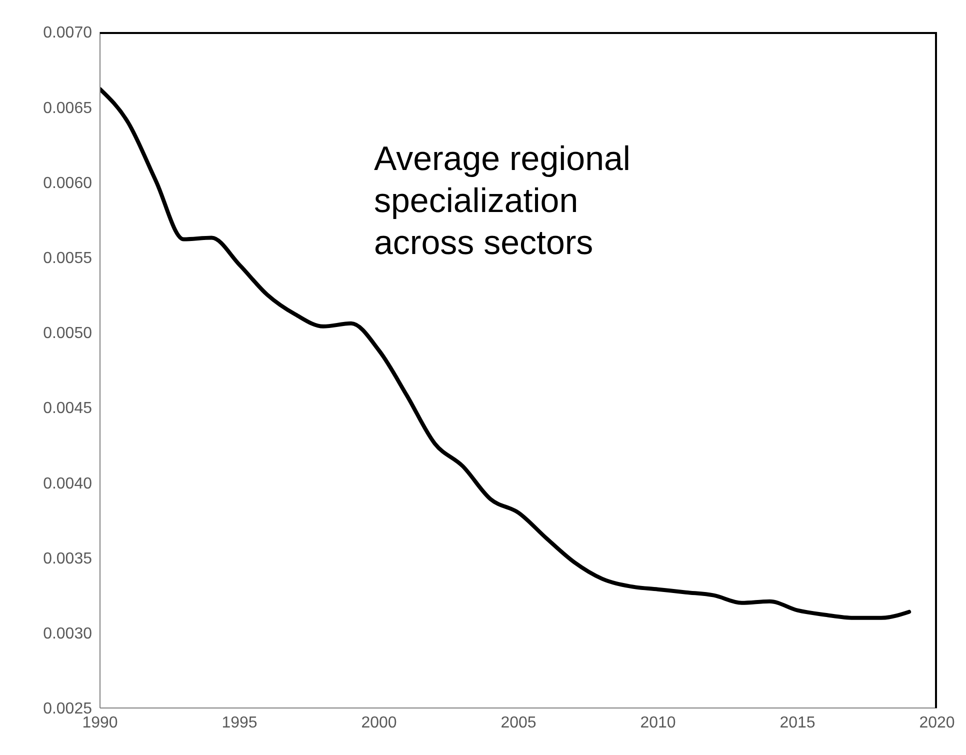  Describe the element at coordinates (379, 723) in the screenshot. I see `x-tick-label: 2000` at that location.